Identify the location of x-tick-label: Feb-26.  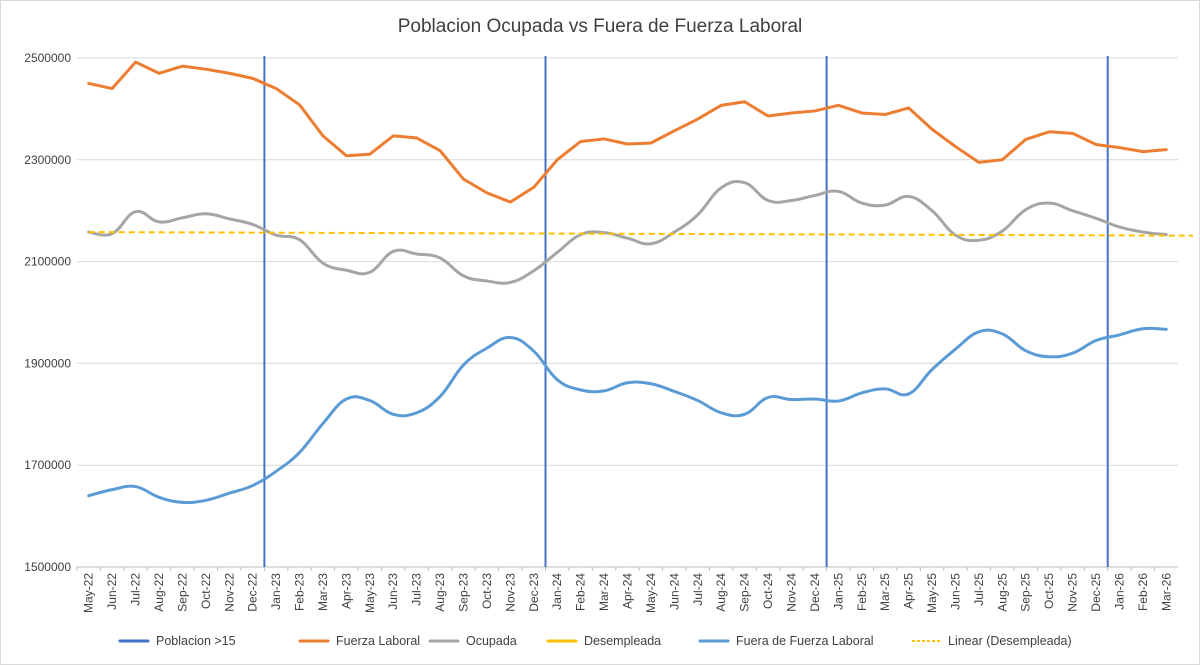
(1143, 592).